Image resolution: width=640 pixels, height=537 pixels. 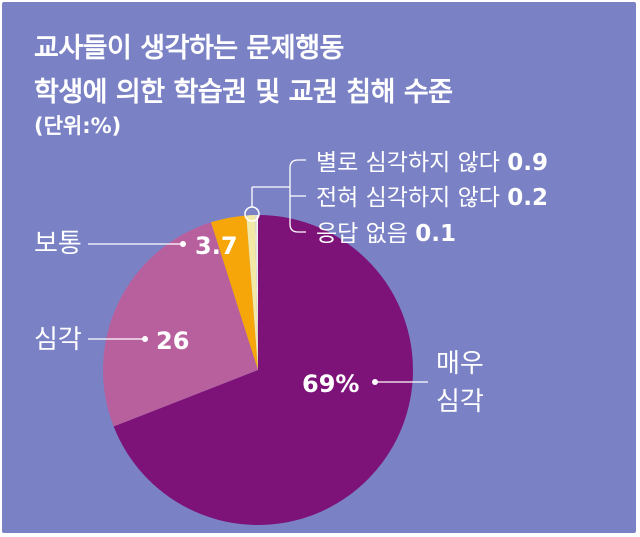 What do you see at coordinates (460, 402) in the screenshot?
I see `category-label-very-serious-2: 심각` at bounding box center [460, 402].